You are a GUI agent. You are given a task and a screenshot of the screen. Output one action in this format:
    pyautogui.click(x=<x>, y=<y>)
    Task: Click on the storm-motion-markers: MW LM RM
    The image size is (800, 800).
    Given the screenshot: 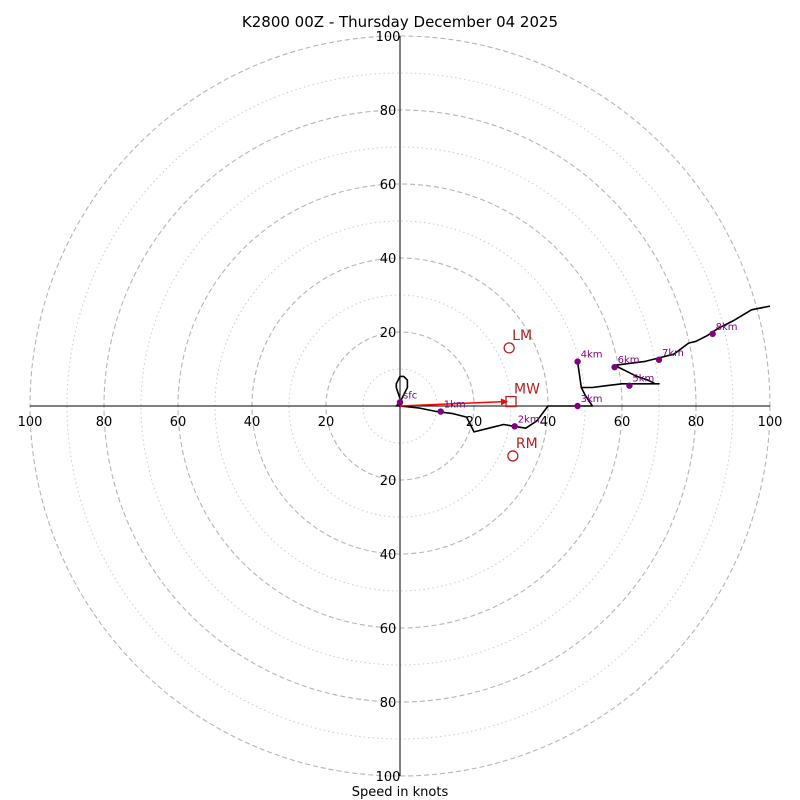 What is the action you would take?
    pyautogui.click(x=521, y=395)
    